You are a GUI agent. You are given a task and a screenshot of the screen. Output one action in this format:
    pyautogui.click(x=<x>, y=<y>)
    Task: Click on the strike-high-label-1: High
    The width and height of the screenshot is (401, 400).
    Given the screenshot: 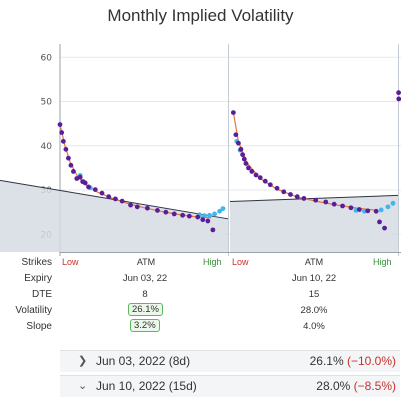 What is the action you would take?
    pyautogui.click(x=212, y=262)
    